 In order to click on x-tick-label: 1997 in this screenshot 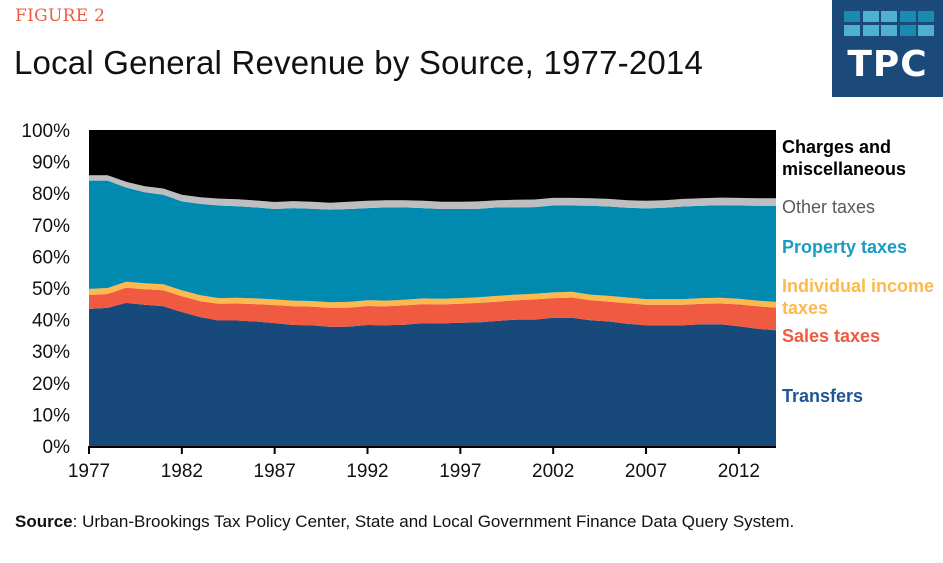, I will do `click(460, 471)`.